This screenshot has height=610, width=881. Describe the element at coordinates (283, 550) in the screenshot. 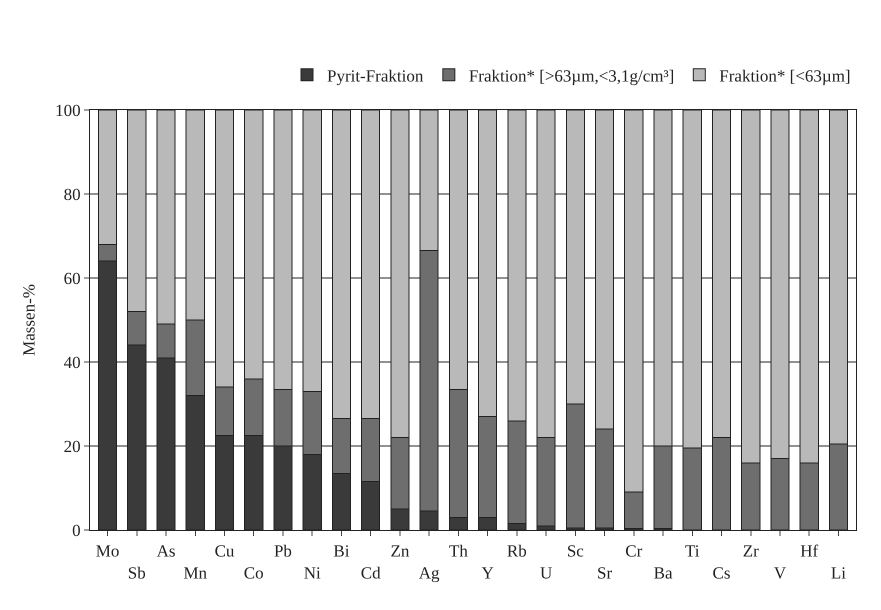

I see `x-tick-label: Pb` at that location.